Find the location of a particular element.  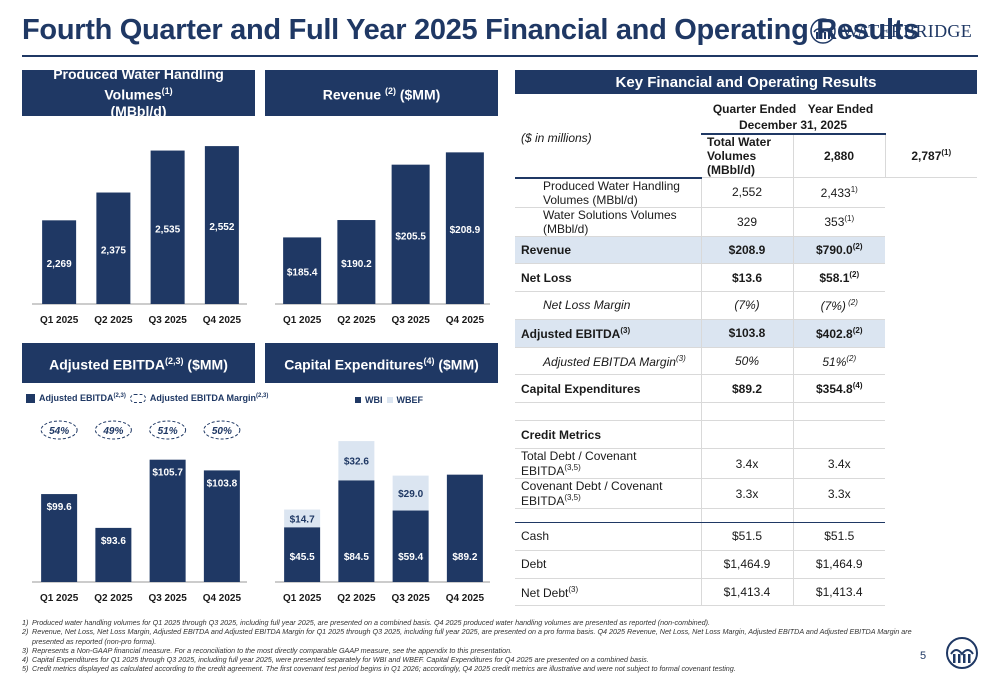

quarter-value: $1,413.4 is located at coordinates (746, 592).